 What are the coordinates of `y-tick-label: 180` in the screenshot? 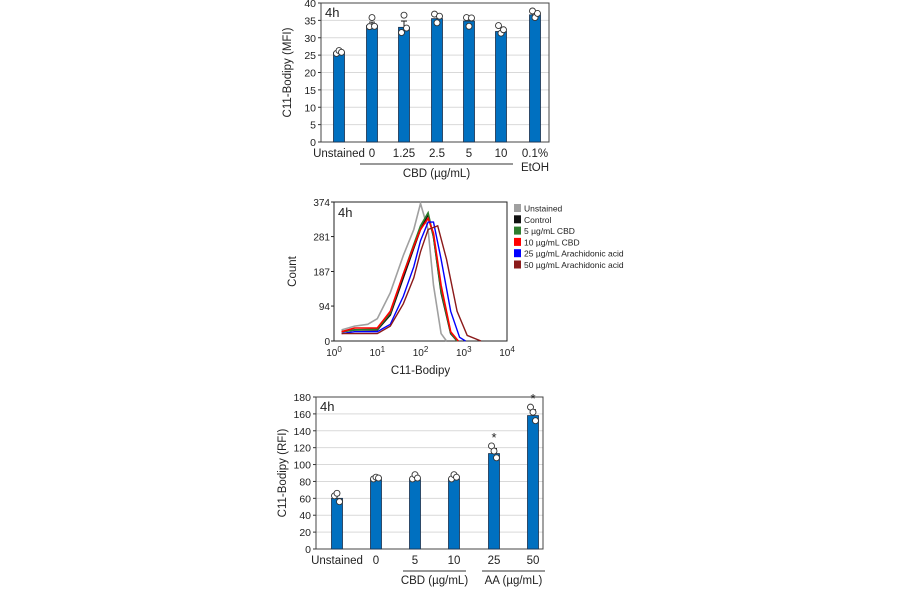 It's located at (302, 398).